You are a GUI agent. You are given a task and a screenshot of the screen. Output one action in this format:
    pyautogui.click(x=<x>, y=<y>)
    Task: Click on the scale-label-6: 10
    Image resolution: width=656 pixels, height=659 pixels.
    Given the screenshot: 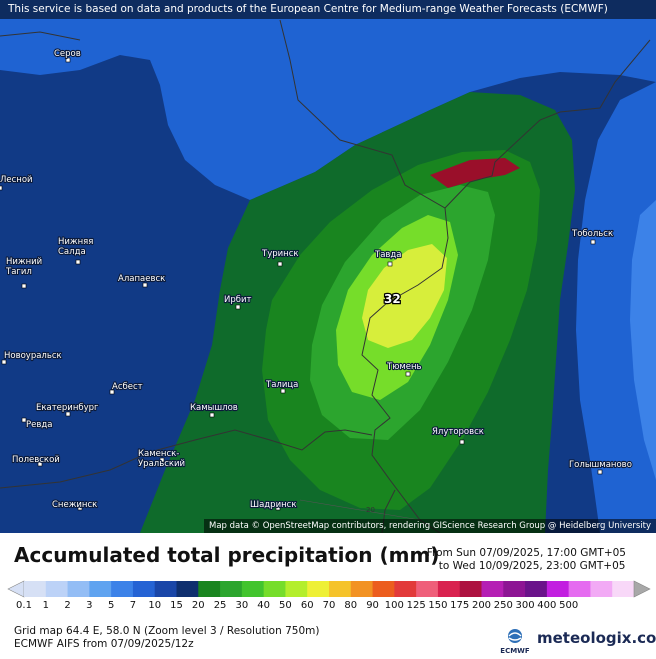 What is the action you would take?
    pyautogui.click(x=155, y=605)
    